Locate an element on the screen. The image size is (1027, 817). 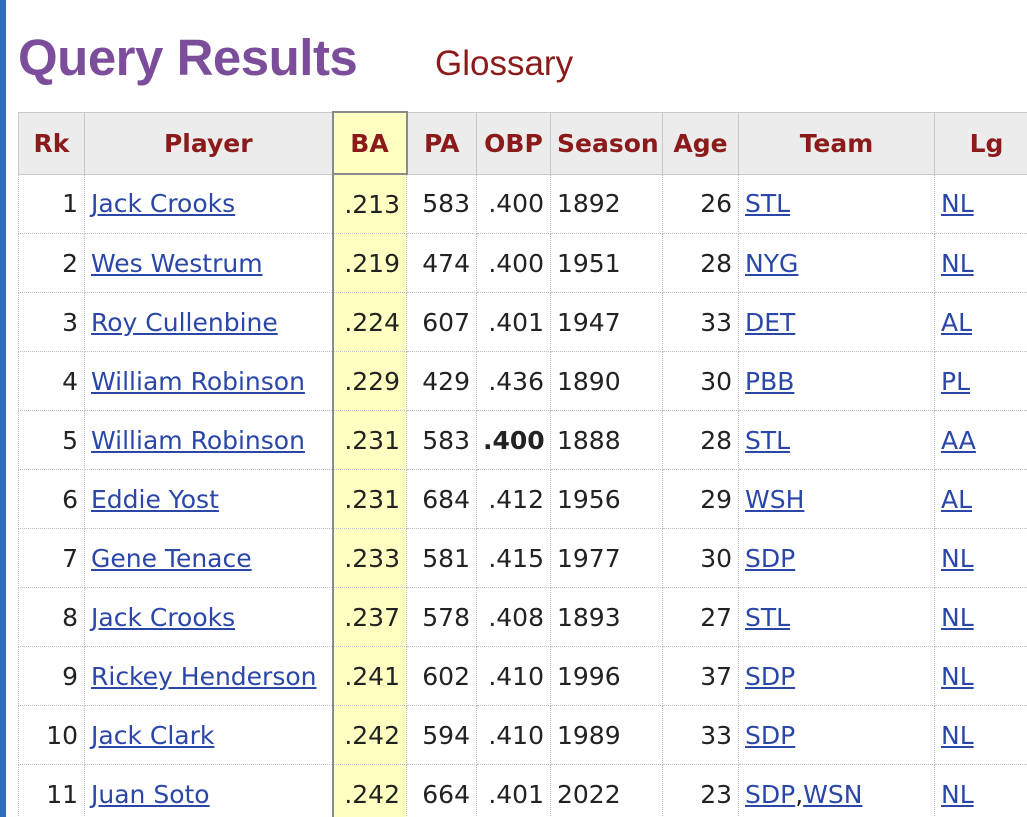
glossary-link: Glossary is located at coordinates (504, 63).